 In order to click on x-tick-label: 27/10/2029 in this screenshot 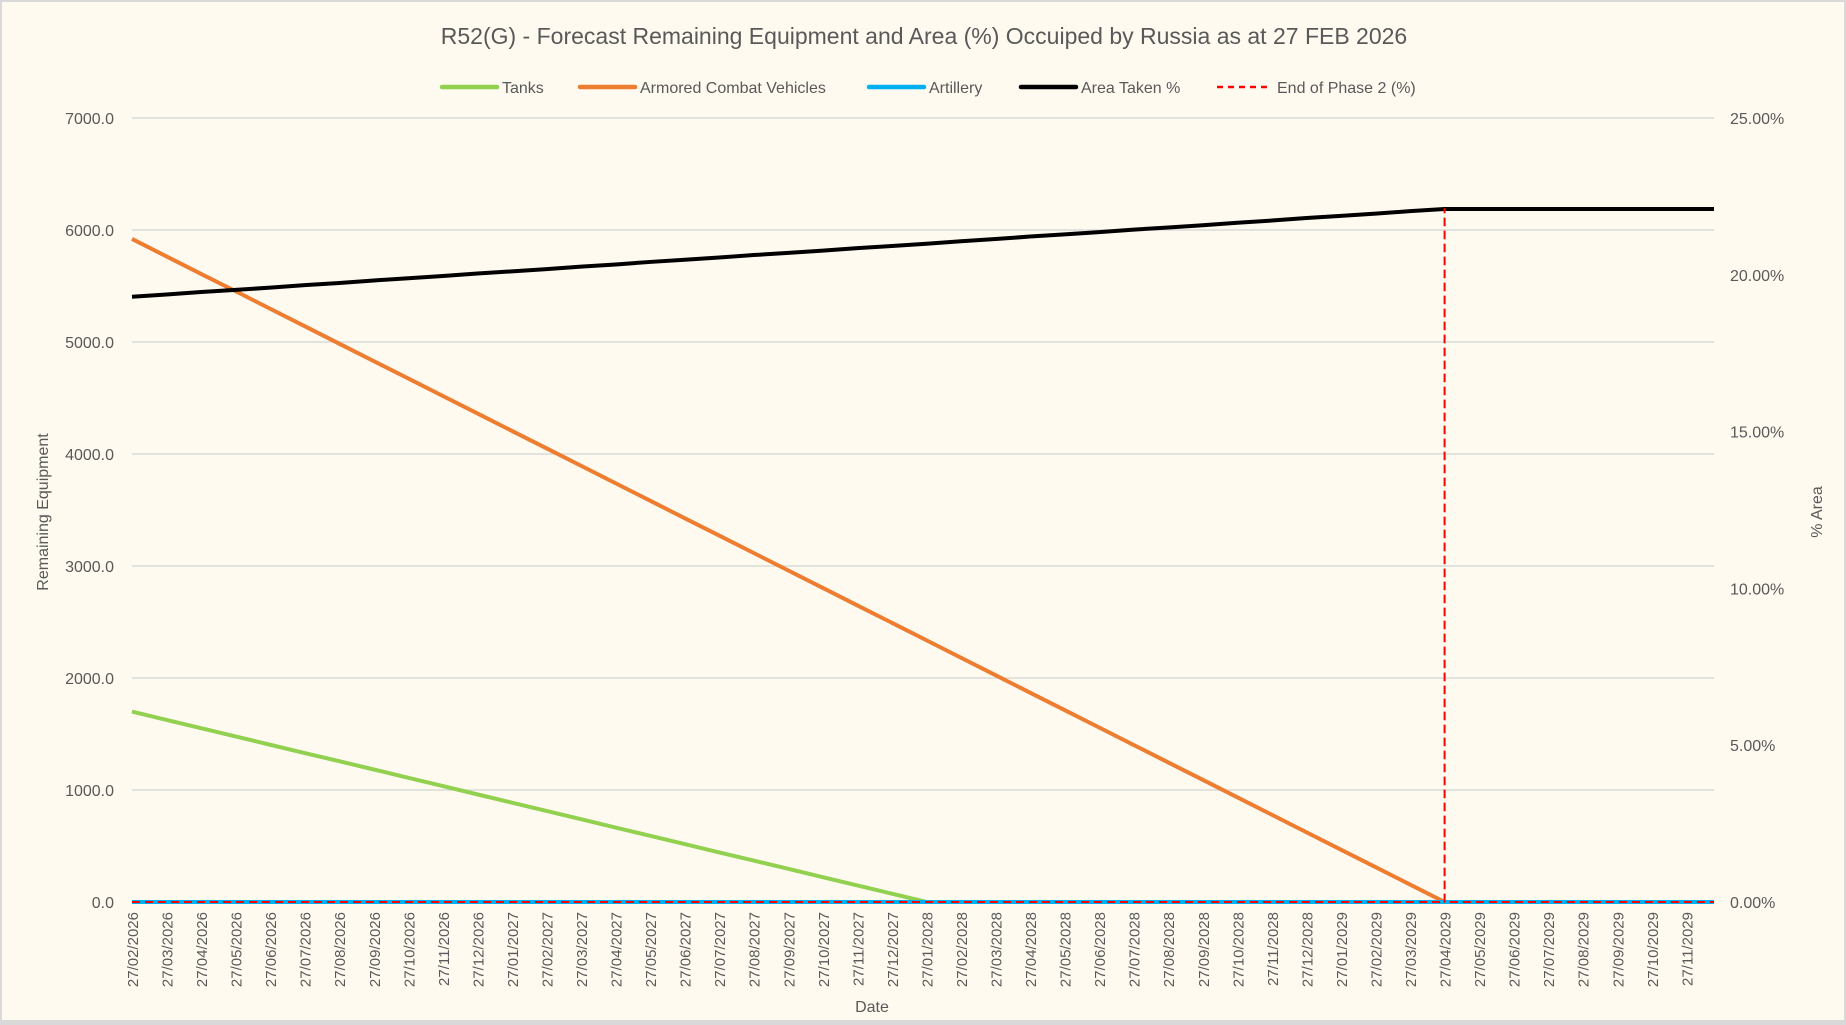, I will do `click(1653, 949)`.